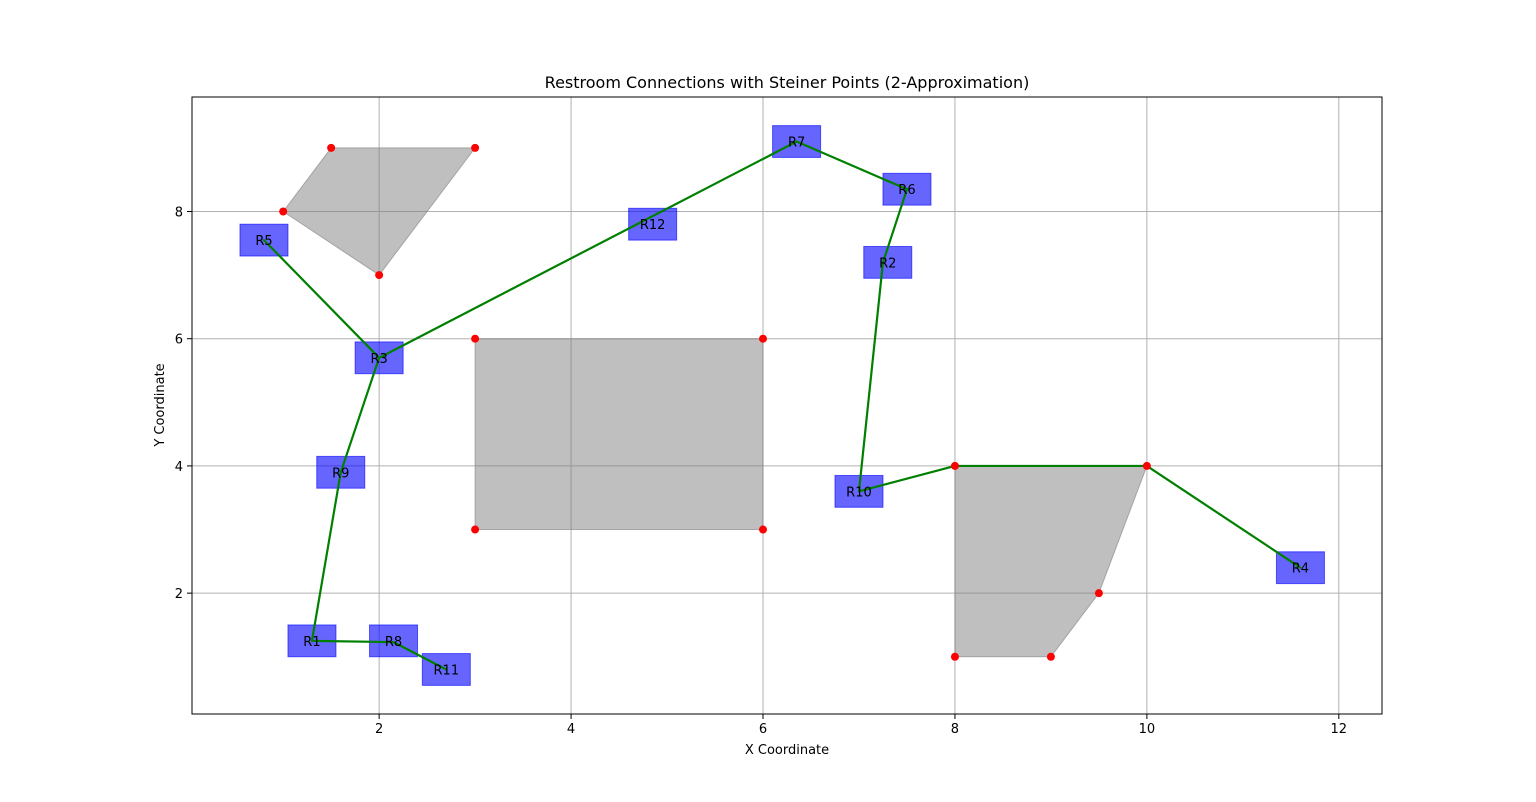 Image resolution: width=1536 pixels, height=802 pixels. I want to click on y-tick-label: 4, so click(179, 467).